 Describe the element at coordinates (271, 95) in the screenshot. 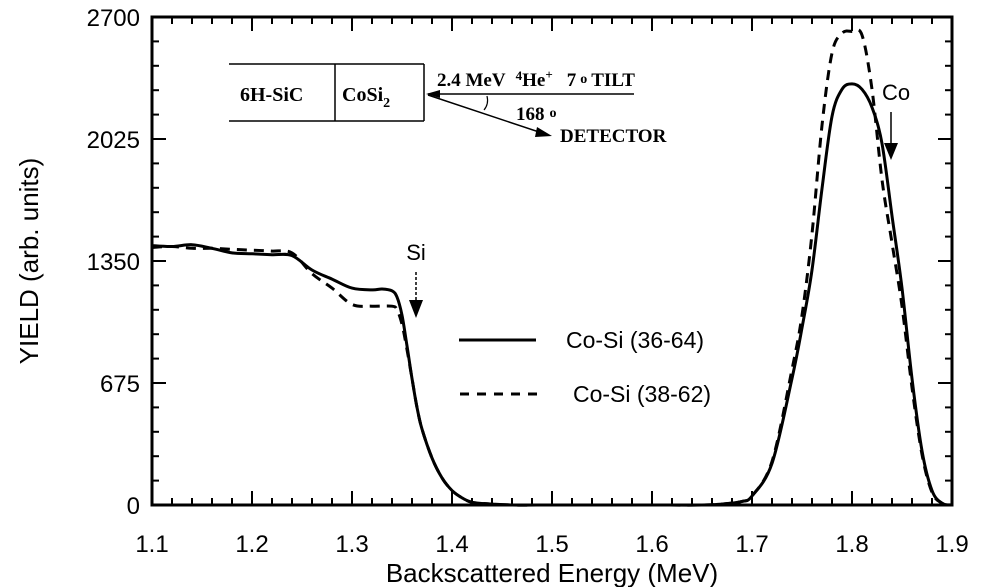

I see `substrate-label: 6H-SiC` at that location.